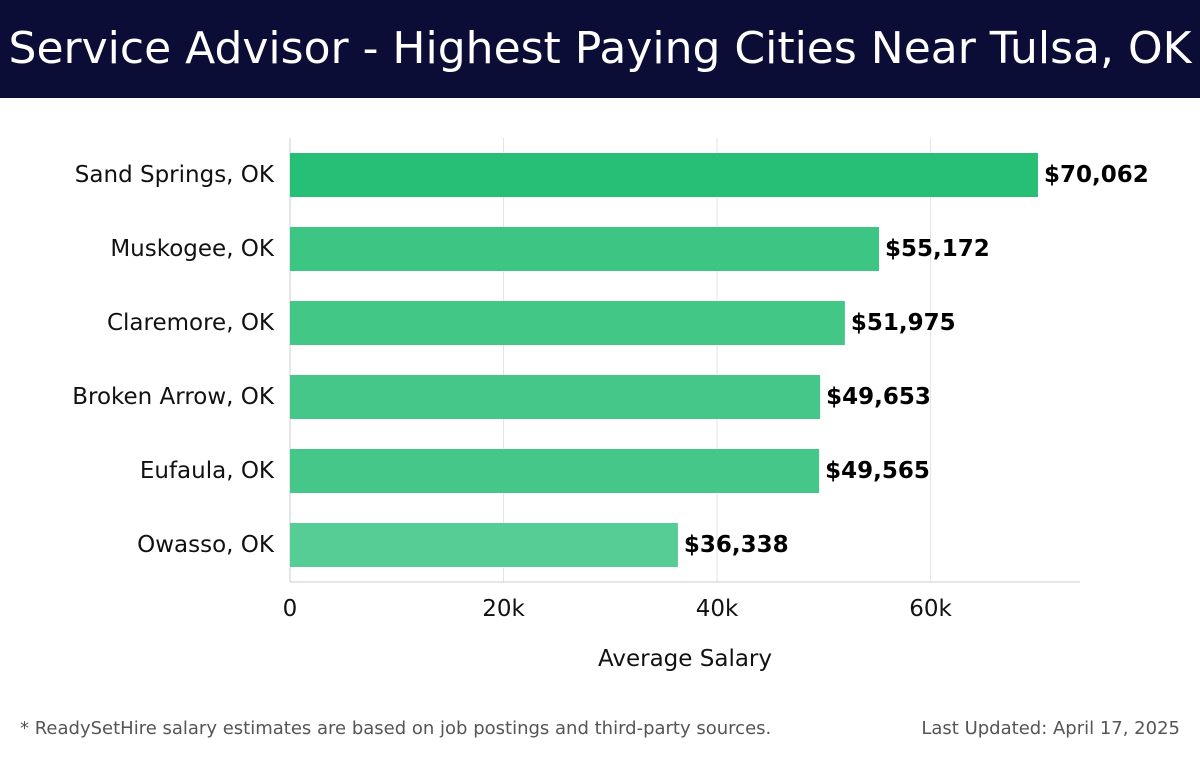 The image size is (1200, 758). Describe the element at coordinates (685, 659) in the screenshot. I see `x-axis-title: Average Salary` at that location.